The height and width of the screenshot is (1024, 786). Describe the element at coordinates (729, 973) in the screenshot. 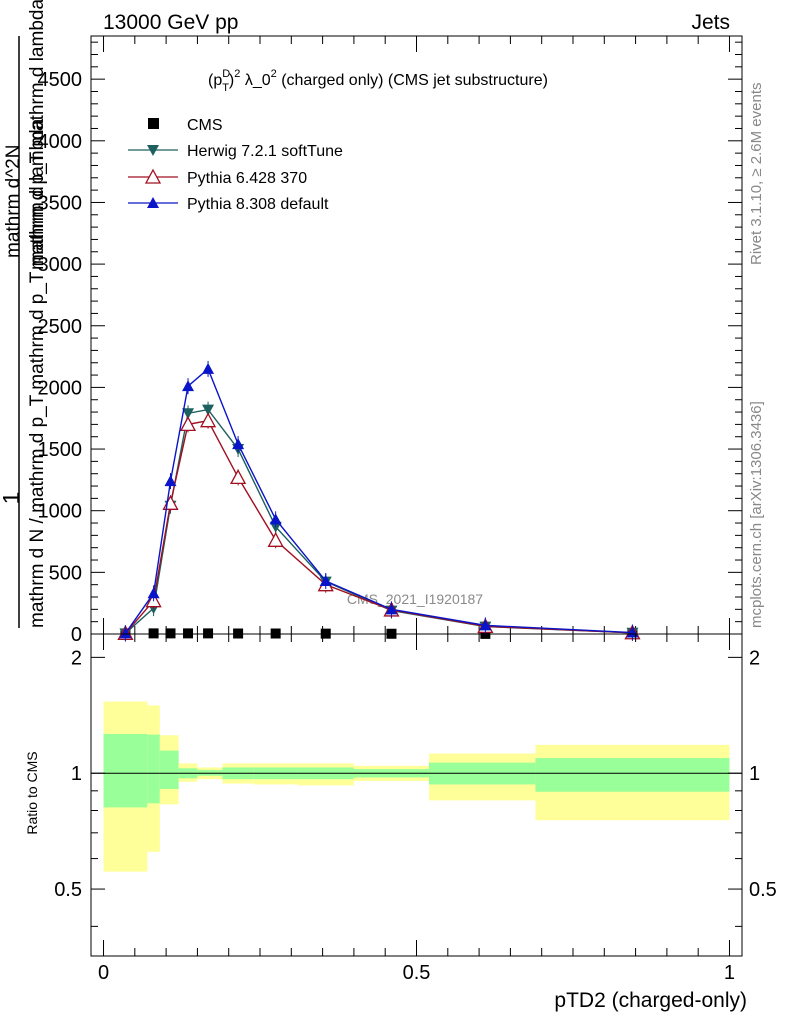

I see `x-tick-label: 1` at that location.